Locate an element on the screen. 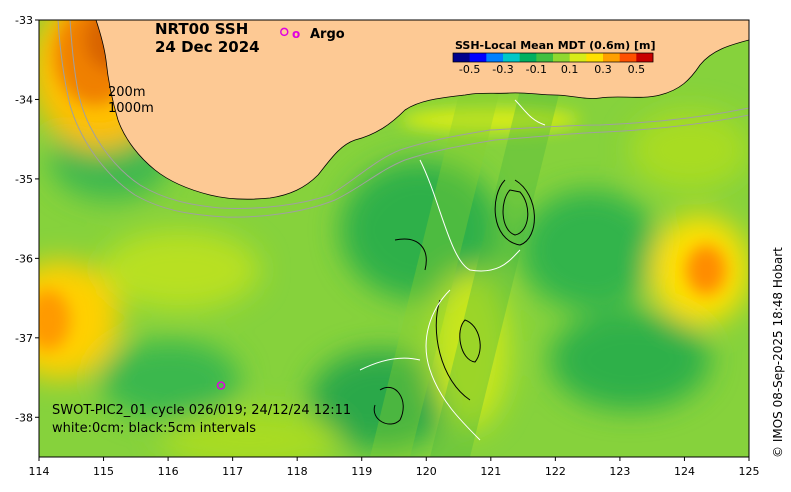 Image resolution: width=791 pixels, height=492 pixels. colorbar-tick-label: -0.3 is located at coordinates (502, 69).